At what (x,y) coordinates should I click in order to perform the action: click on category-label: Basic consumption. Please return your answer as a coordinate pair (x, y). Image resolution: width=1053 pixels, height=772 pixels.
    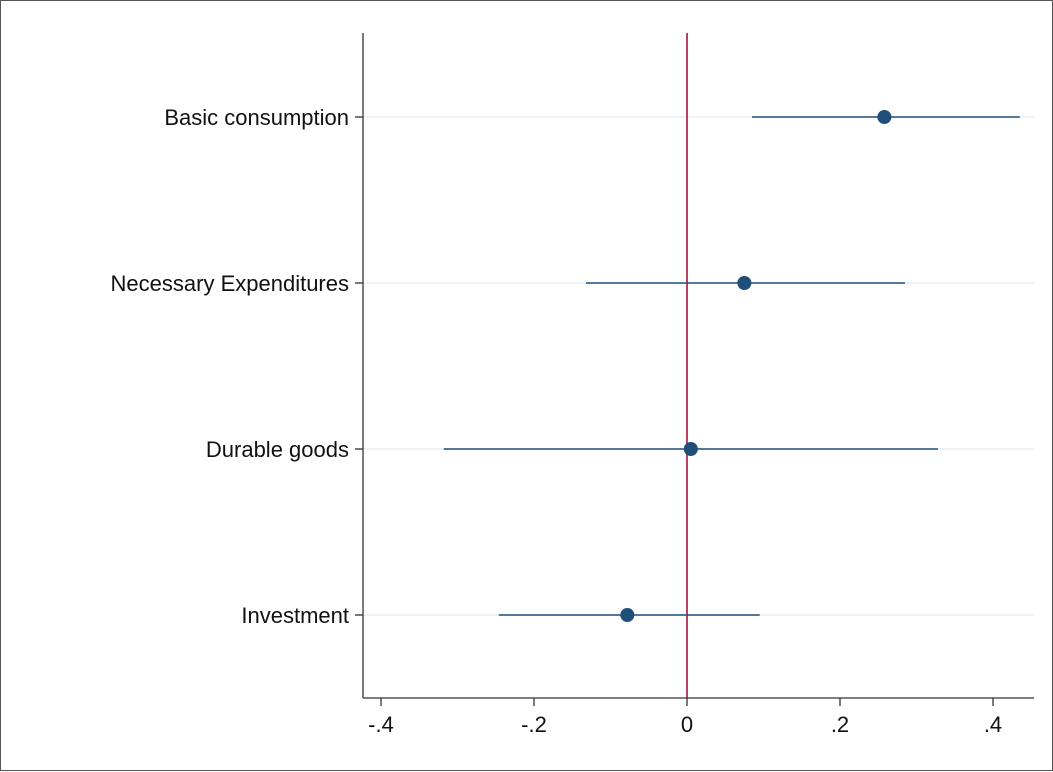
    Looking at the image, I should click on (256, 117).